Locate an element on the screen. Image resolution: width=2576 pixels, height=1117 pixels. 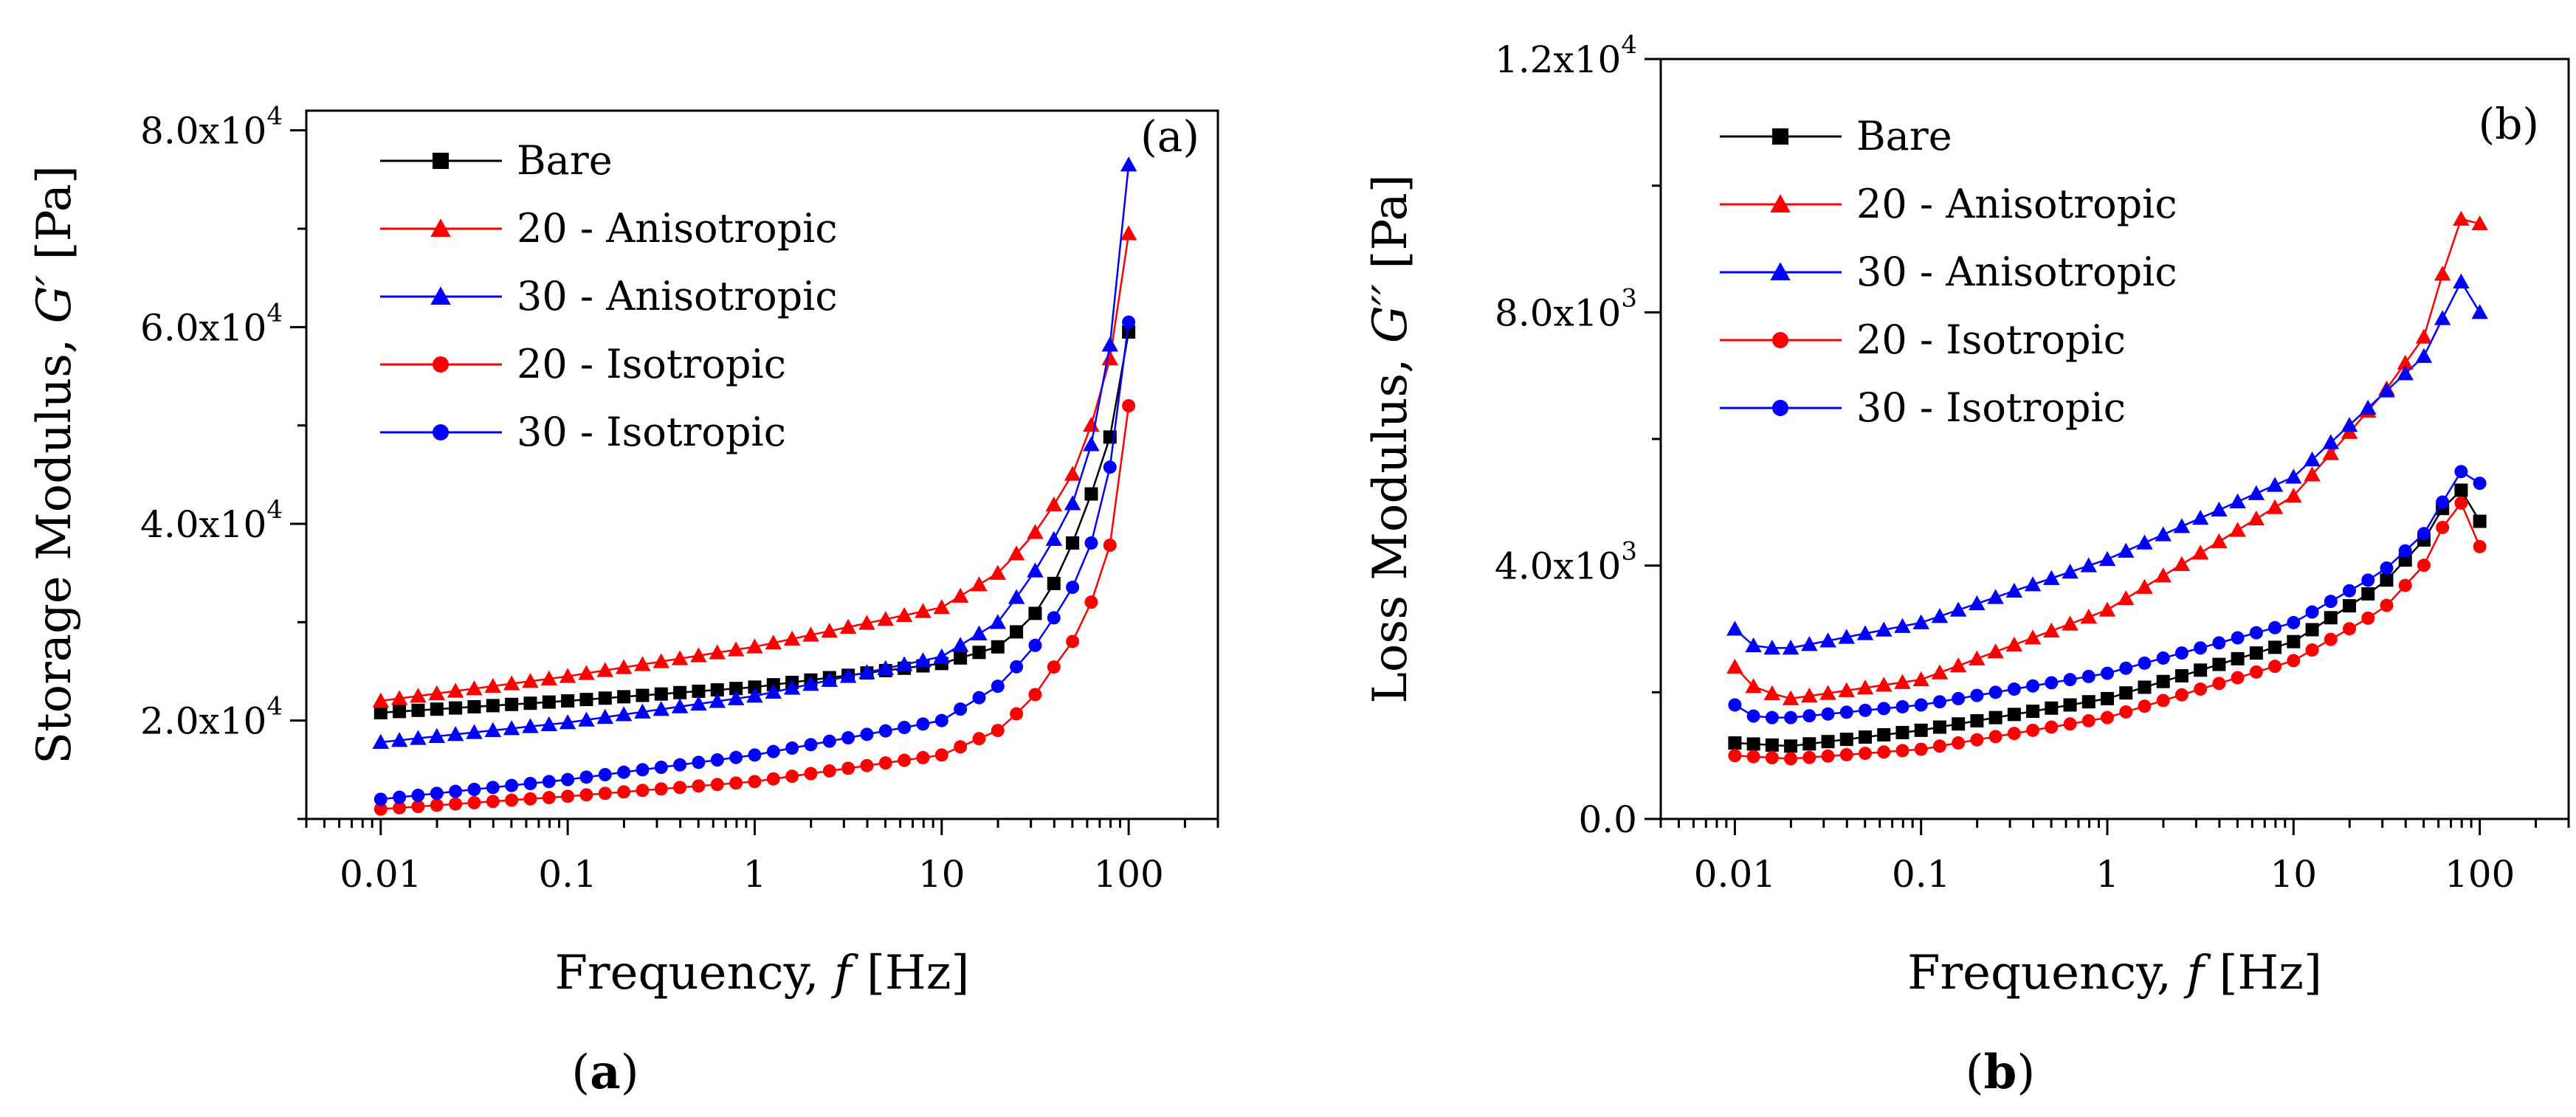
y-tick-label: 4.0x10⁴ is located at coordinates (212, 520).